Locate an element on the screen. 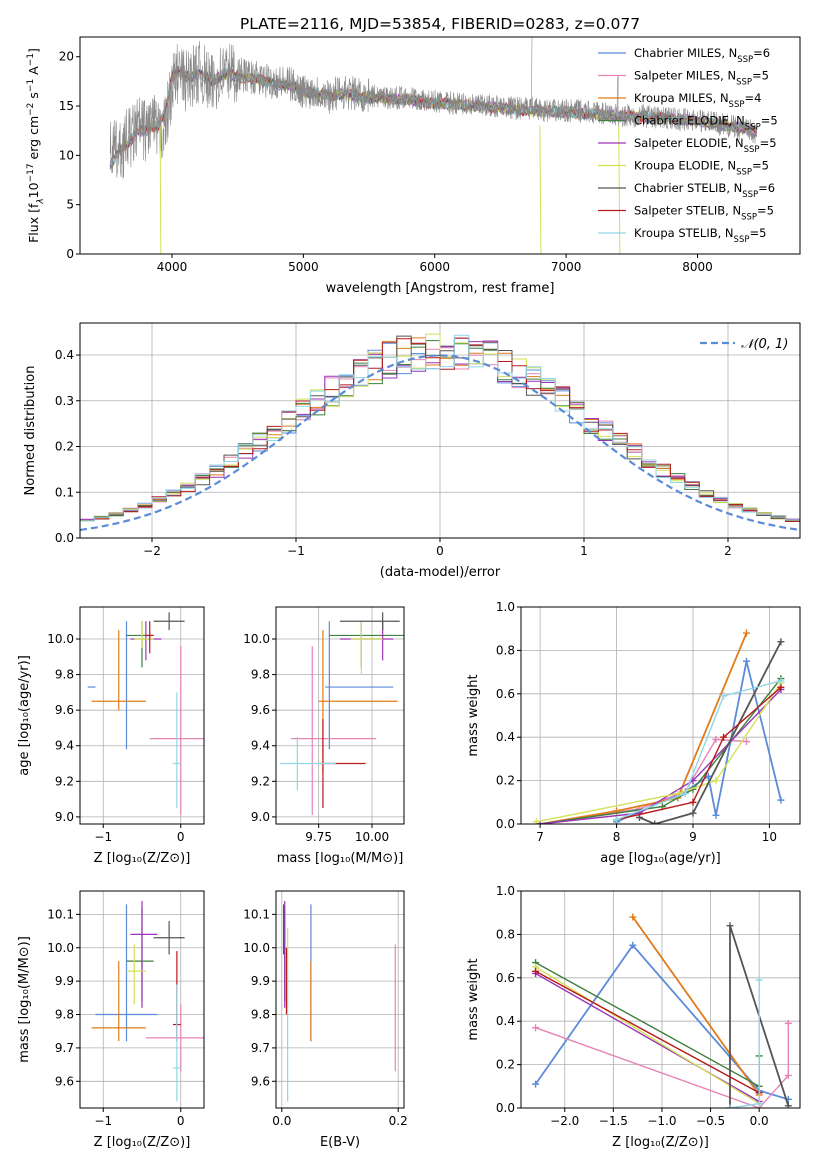  weight-line-krou_elodie is located at coordinates (659, 752).